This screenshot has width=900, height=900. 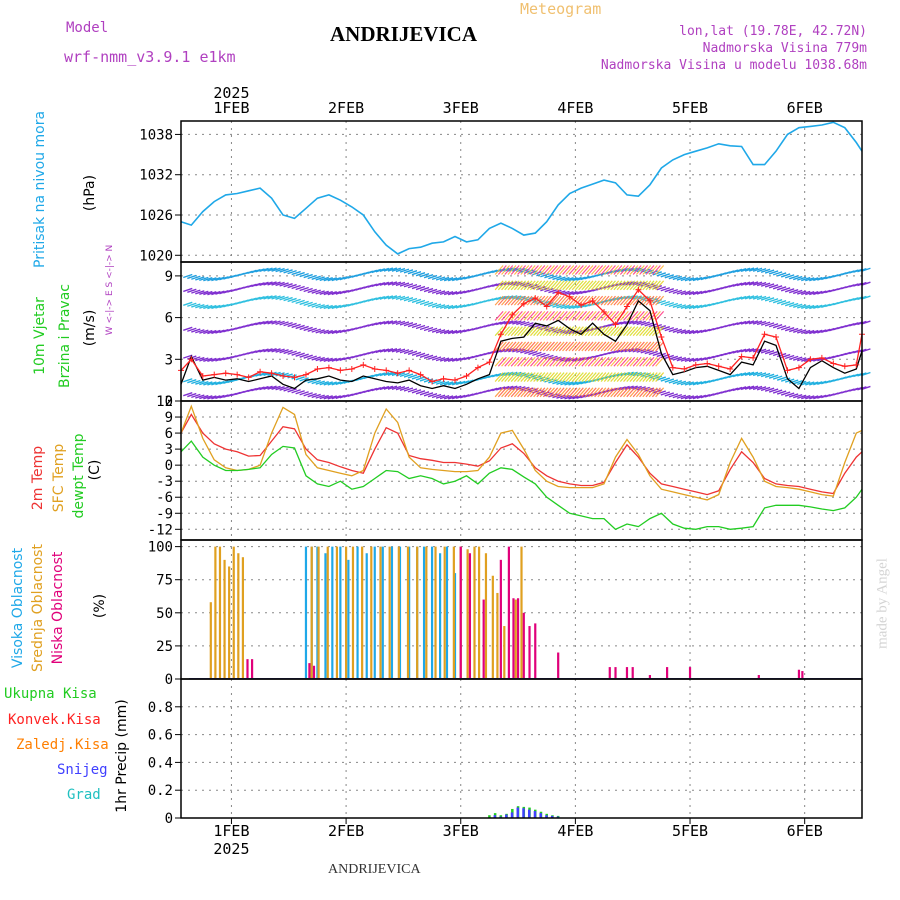 What do you see at coordinates (805, 108) in the screenshot?
I see `top-date-tick-label: 6FEB` at bounding box center [805, 108].